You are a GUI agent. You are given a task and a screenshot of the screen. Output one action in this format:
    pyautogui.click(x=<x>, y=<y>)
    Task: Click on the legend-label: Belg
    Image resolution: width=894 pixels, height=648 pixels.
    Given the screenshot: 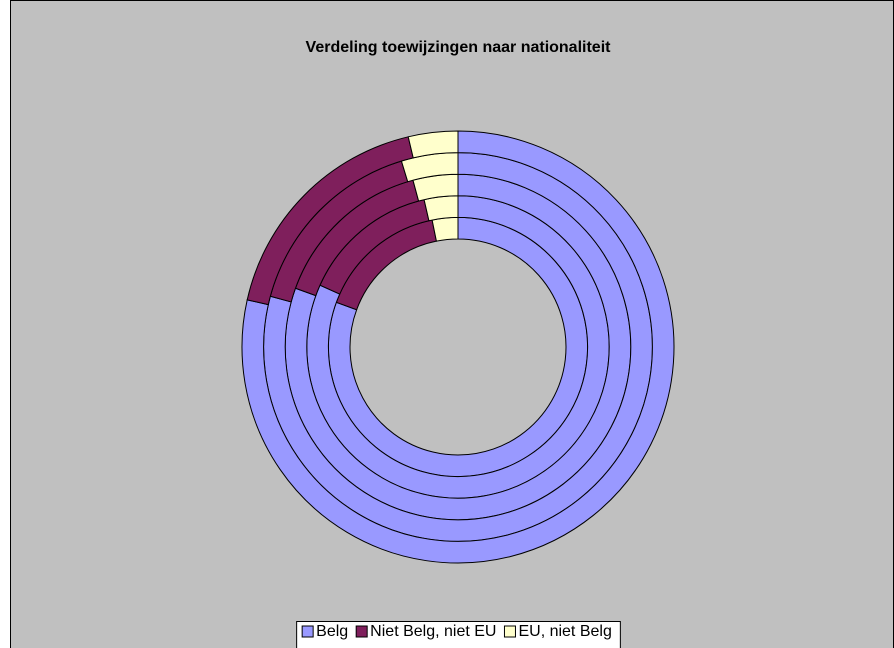 What is the action you would take?
    pyautogui.click(x=332, y=631)
    